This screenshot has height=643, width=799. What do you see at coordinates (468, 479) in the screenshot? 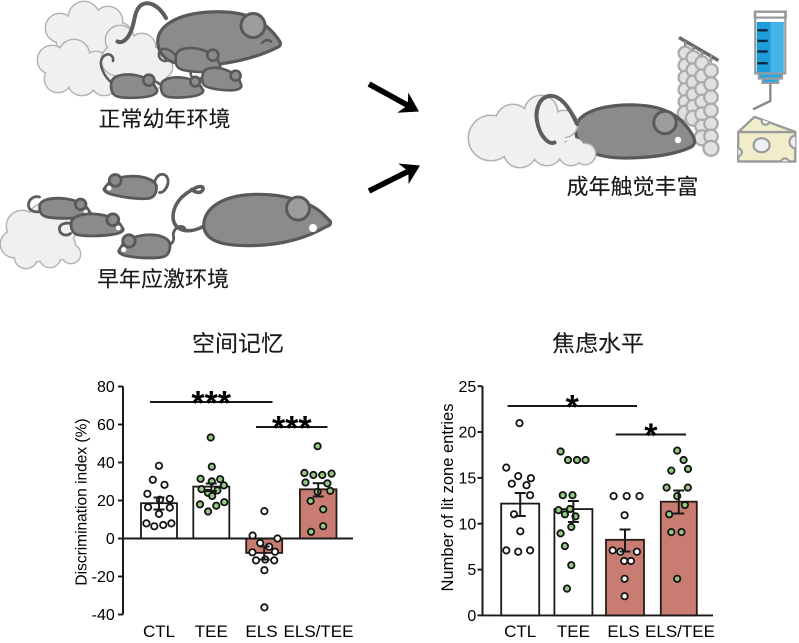
I see `svg-text: 15` at bounding box center [468, 479].